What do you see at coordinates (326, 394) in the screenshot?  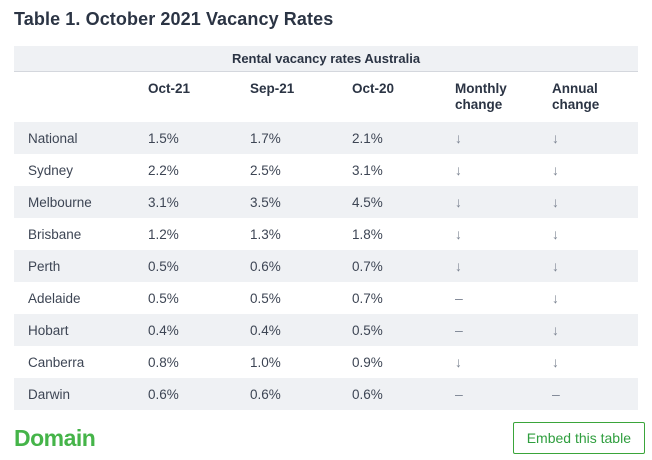 I see `table-row: Darwin 0.6% 0.6% 0.6% – –` at bounding box center [326, 394].